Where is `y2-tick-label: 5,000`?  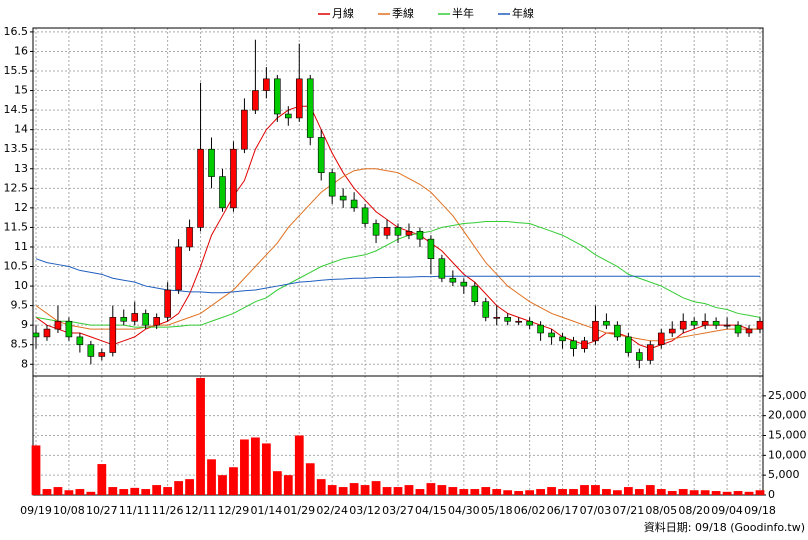
y2-tick-label: 5,000 is located at coordinates (784, 474).